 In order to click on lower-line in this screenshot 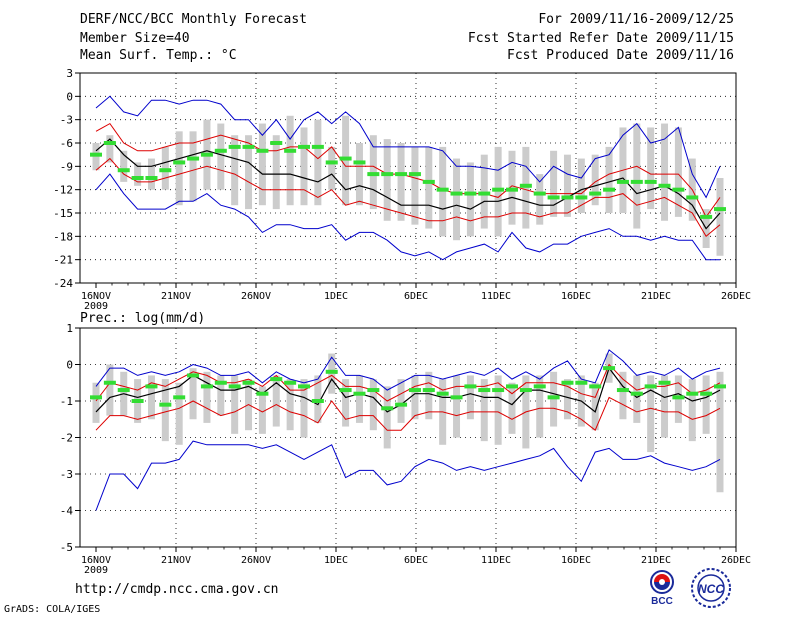, I will do `click(408, 197)`.